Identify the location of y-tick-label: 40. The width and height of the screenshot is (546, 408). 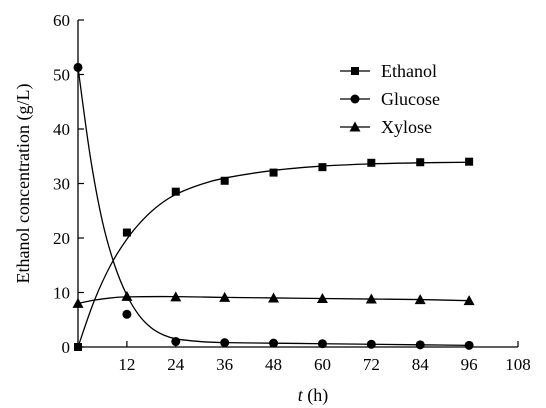
(61, 129).